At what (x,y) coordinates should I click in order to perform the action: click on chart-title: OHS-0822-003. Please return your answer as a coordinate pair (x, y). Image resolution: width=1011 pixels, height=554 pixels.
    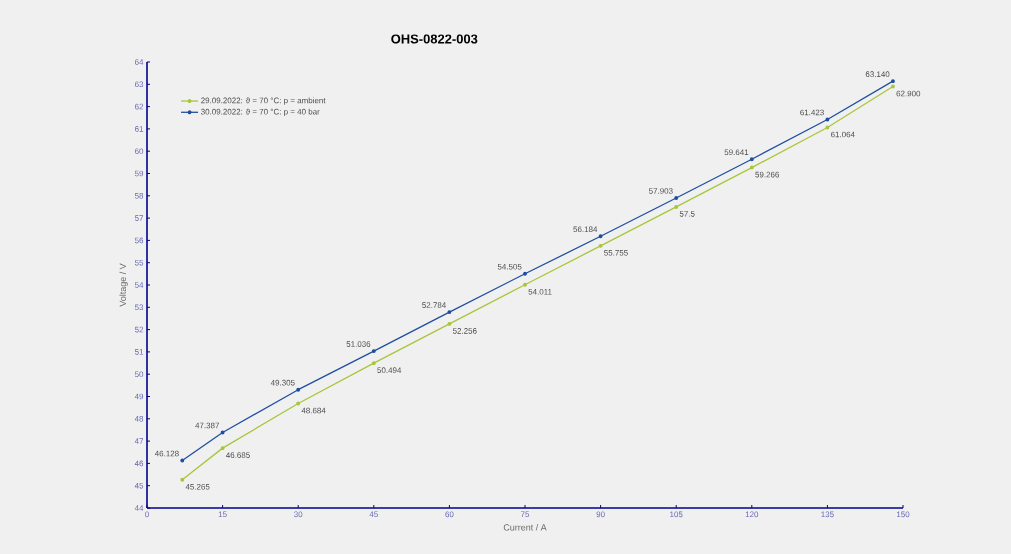
    Looking at the image, I should click on (434, 39).